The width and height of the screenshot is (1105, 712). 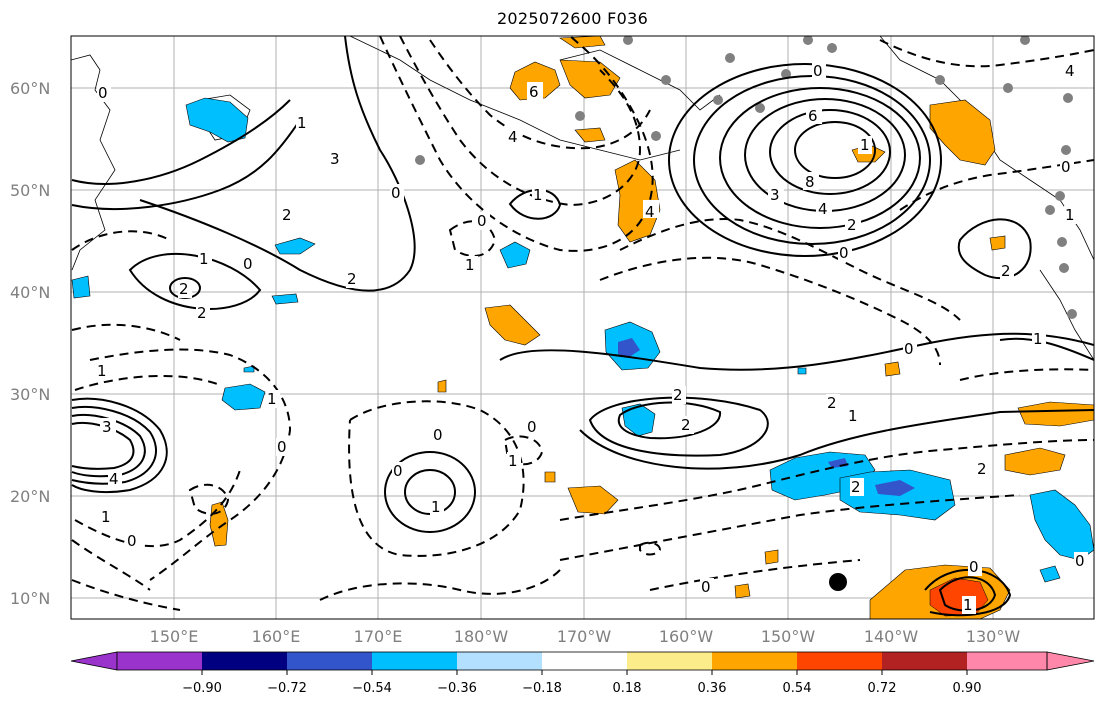 I want to click on colorbar-label: 0.18, so click(x=627, y=688).